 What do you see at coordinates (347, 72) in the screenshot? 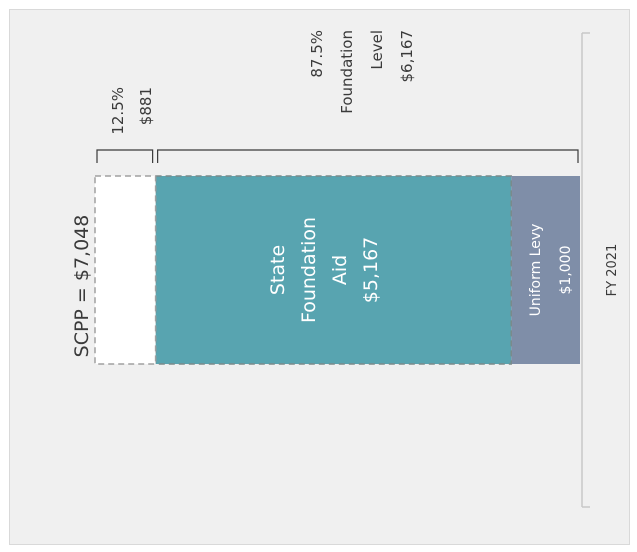
I see `bracket-large-text1: Foundation` at bounding box center [347, 72].